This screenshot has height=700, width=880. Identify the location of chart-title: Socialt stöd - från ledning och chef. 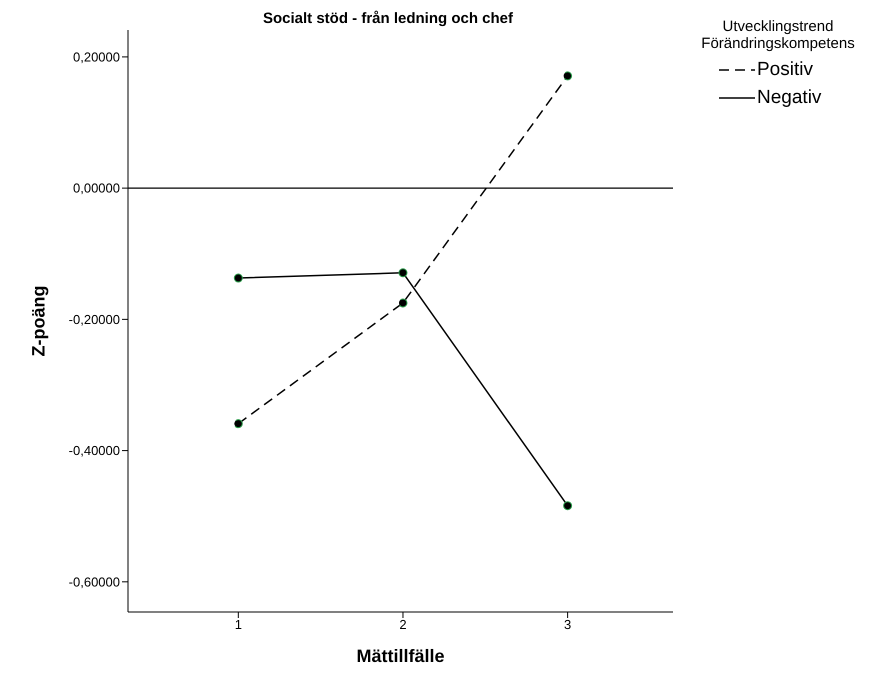
(388, 18).